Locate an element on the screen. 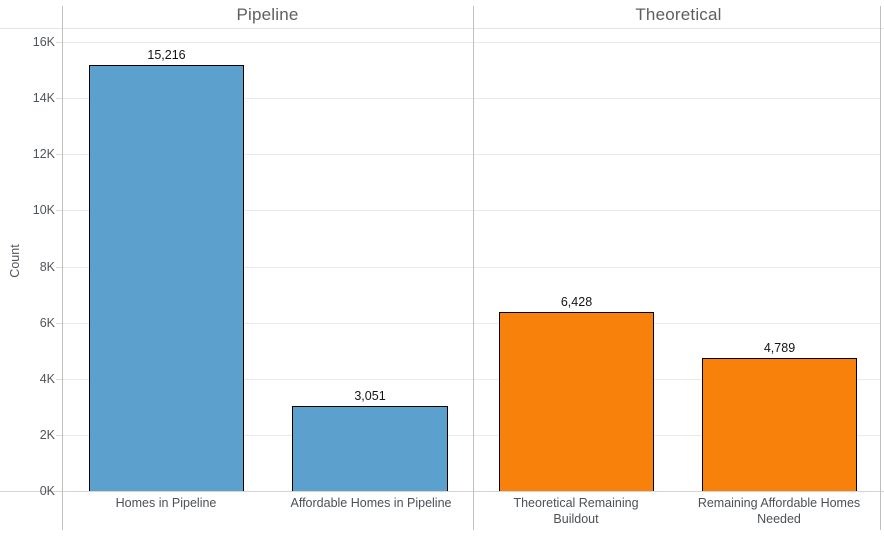 The height and width of the screenshot is (542, 884). bar-group: 4,789 is located at coordinates (779, 260).